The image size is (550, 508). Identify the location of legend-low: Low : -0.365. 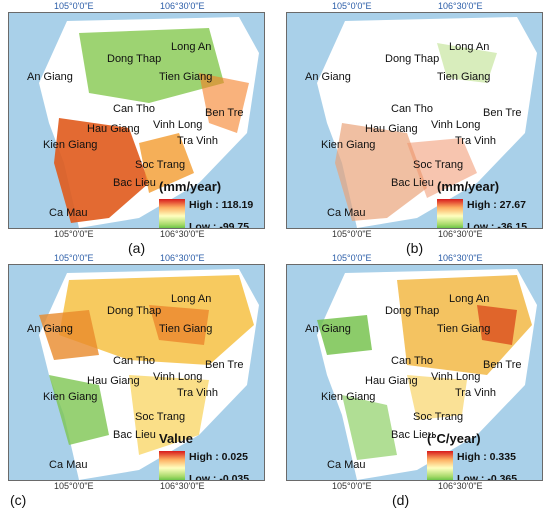
(487, 477).